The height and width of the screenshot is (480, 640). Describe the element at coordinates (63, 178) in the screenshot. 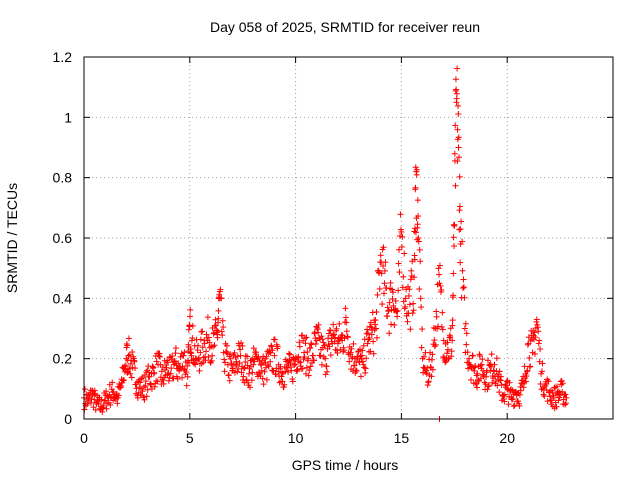

I see `y-tick-label: 0.8` at that location.